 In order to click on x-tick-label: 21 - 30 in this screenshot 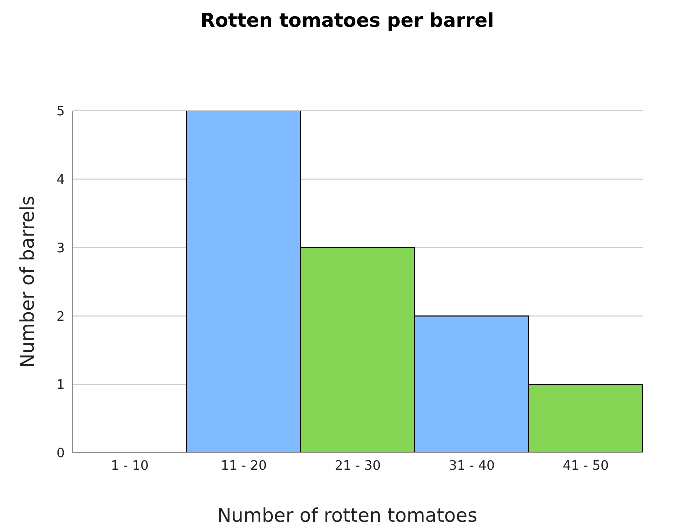, I will do `click(358, 466)`.